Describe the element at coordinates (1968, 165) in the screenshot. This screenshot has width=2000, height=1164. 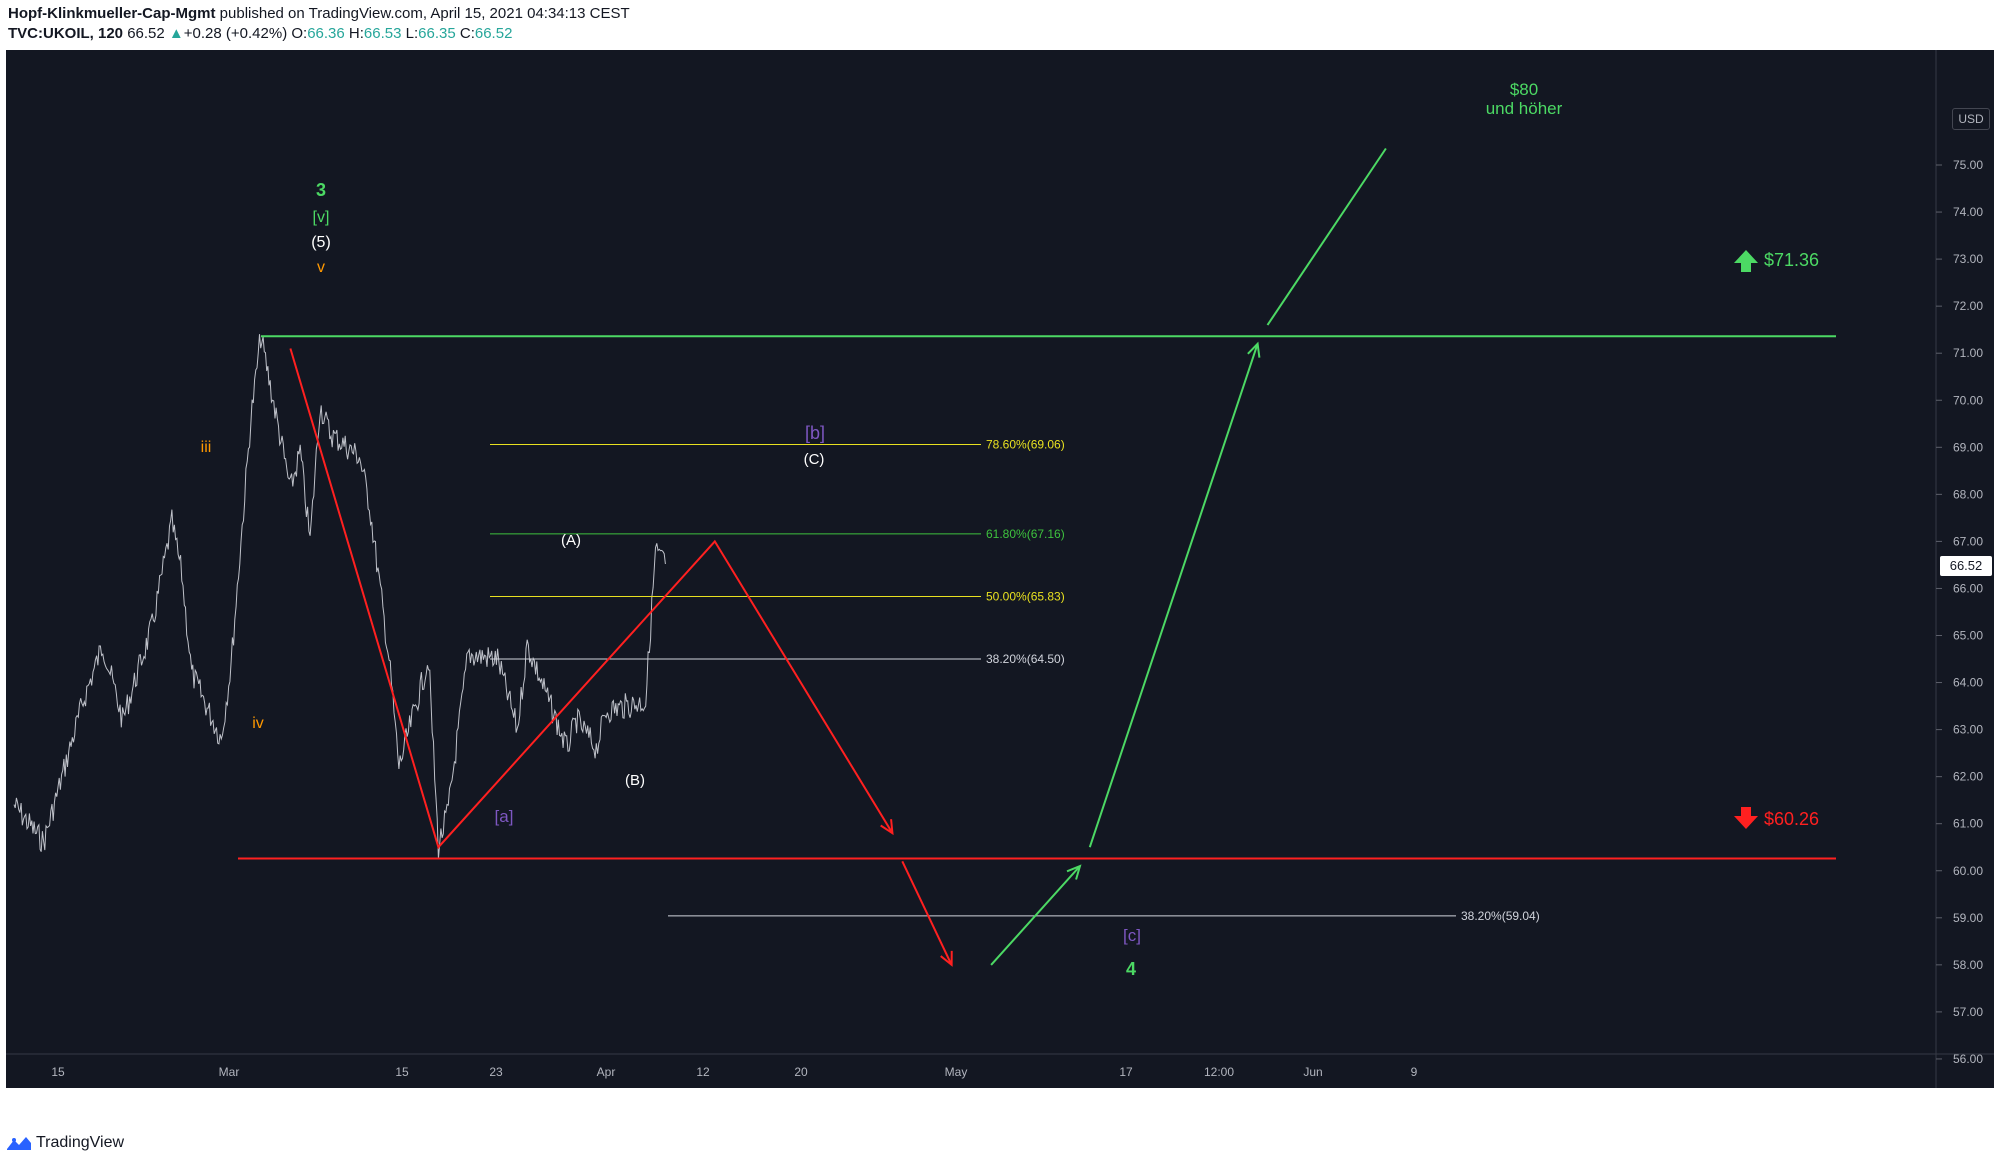
I see `y-tick-label: 75.00` at that location.